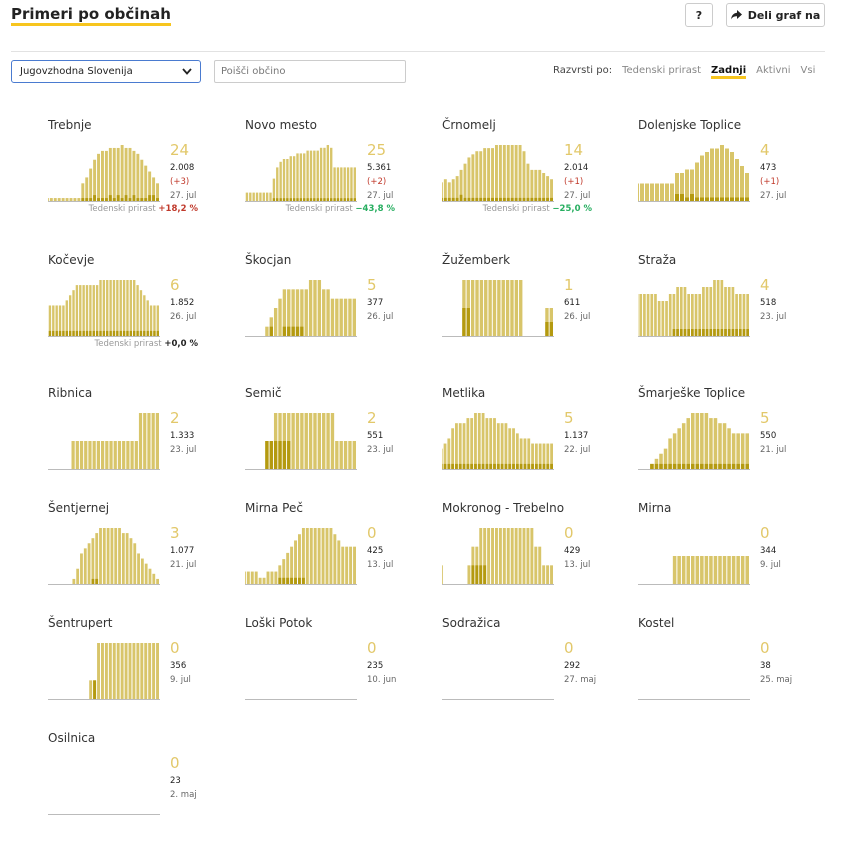 The height and width of the screenshot is (841, 841). I want to click on sort-option-zadnji: Zadnji, so click(728, 72).